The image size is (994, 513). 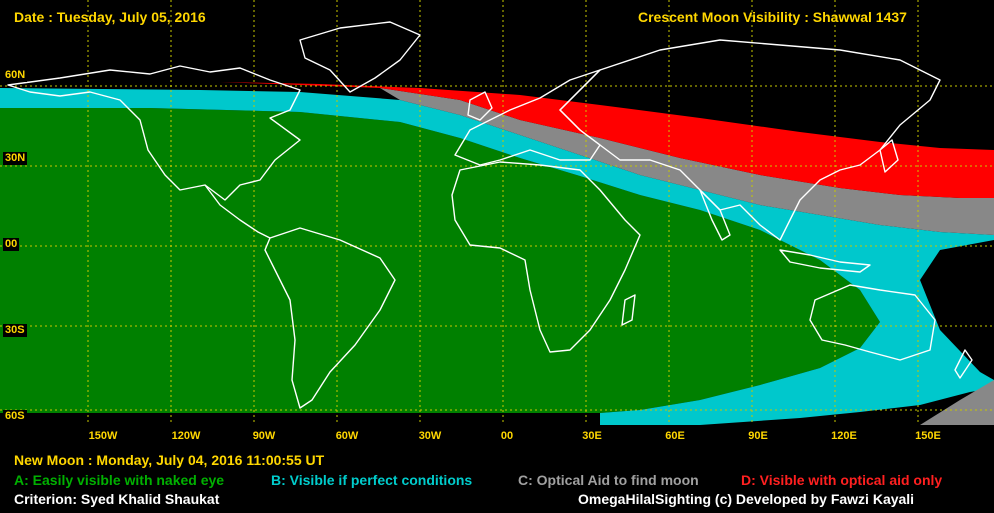 What do you see at coordinates (608, 480) in the screenshot?
I see `legend-c: C: Optical Aid to find moon` at bounding box center [608, 480].